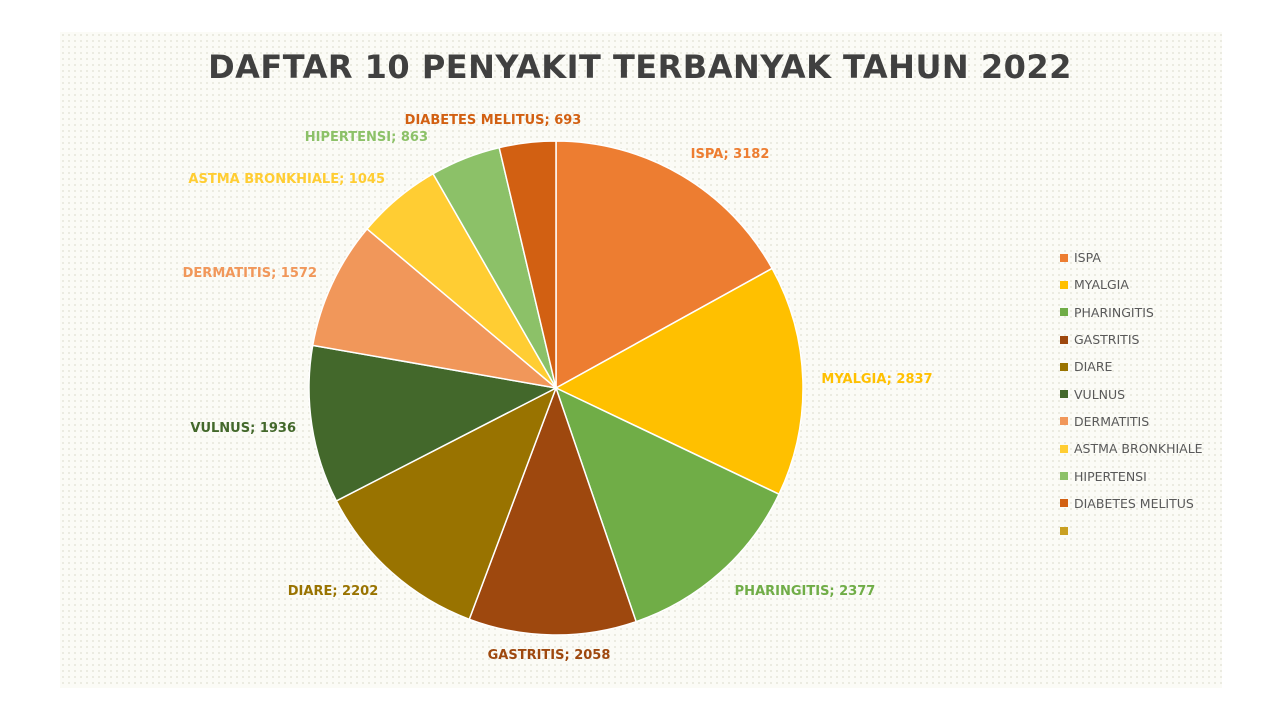  I want to click on legend-item: ASTMA BRONKHIALE, so click(1131, 448).